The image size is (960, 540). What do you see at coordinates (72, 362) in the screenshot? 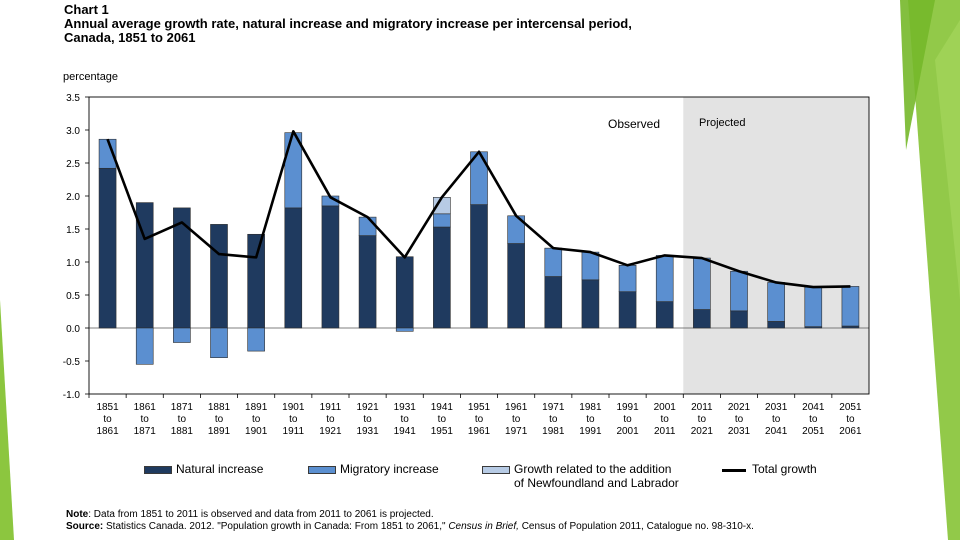
I see `y-tick-label: -0.5` at bounding box center [72, 362].